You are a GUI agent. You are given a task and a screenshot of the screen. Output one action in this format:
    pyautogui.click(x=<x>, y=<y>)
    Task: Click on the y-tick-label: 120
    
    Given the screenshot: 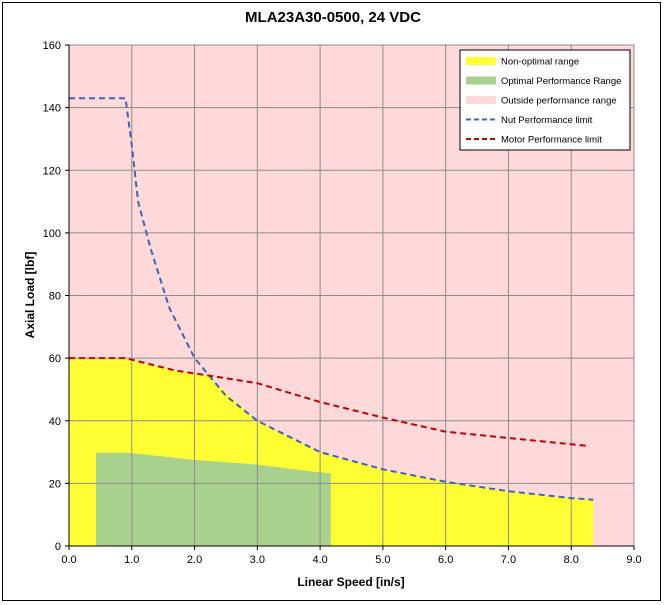 What is the action you would take?
    pyautogui.click(x=52, y=171)
    